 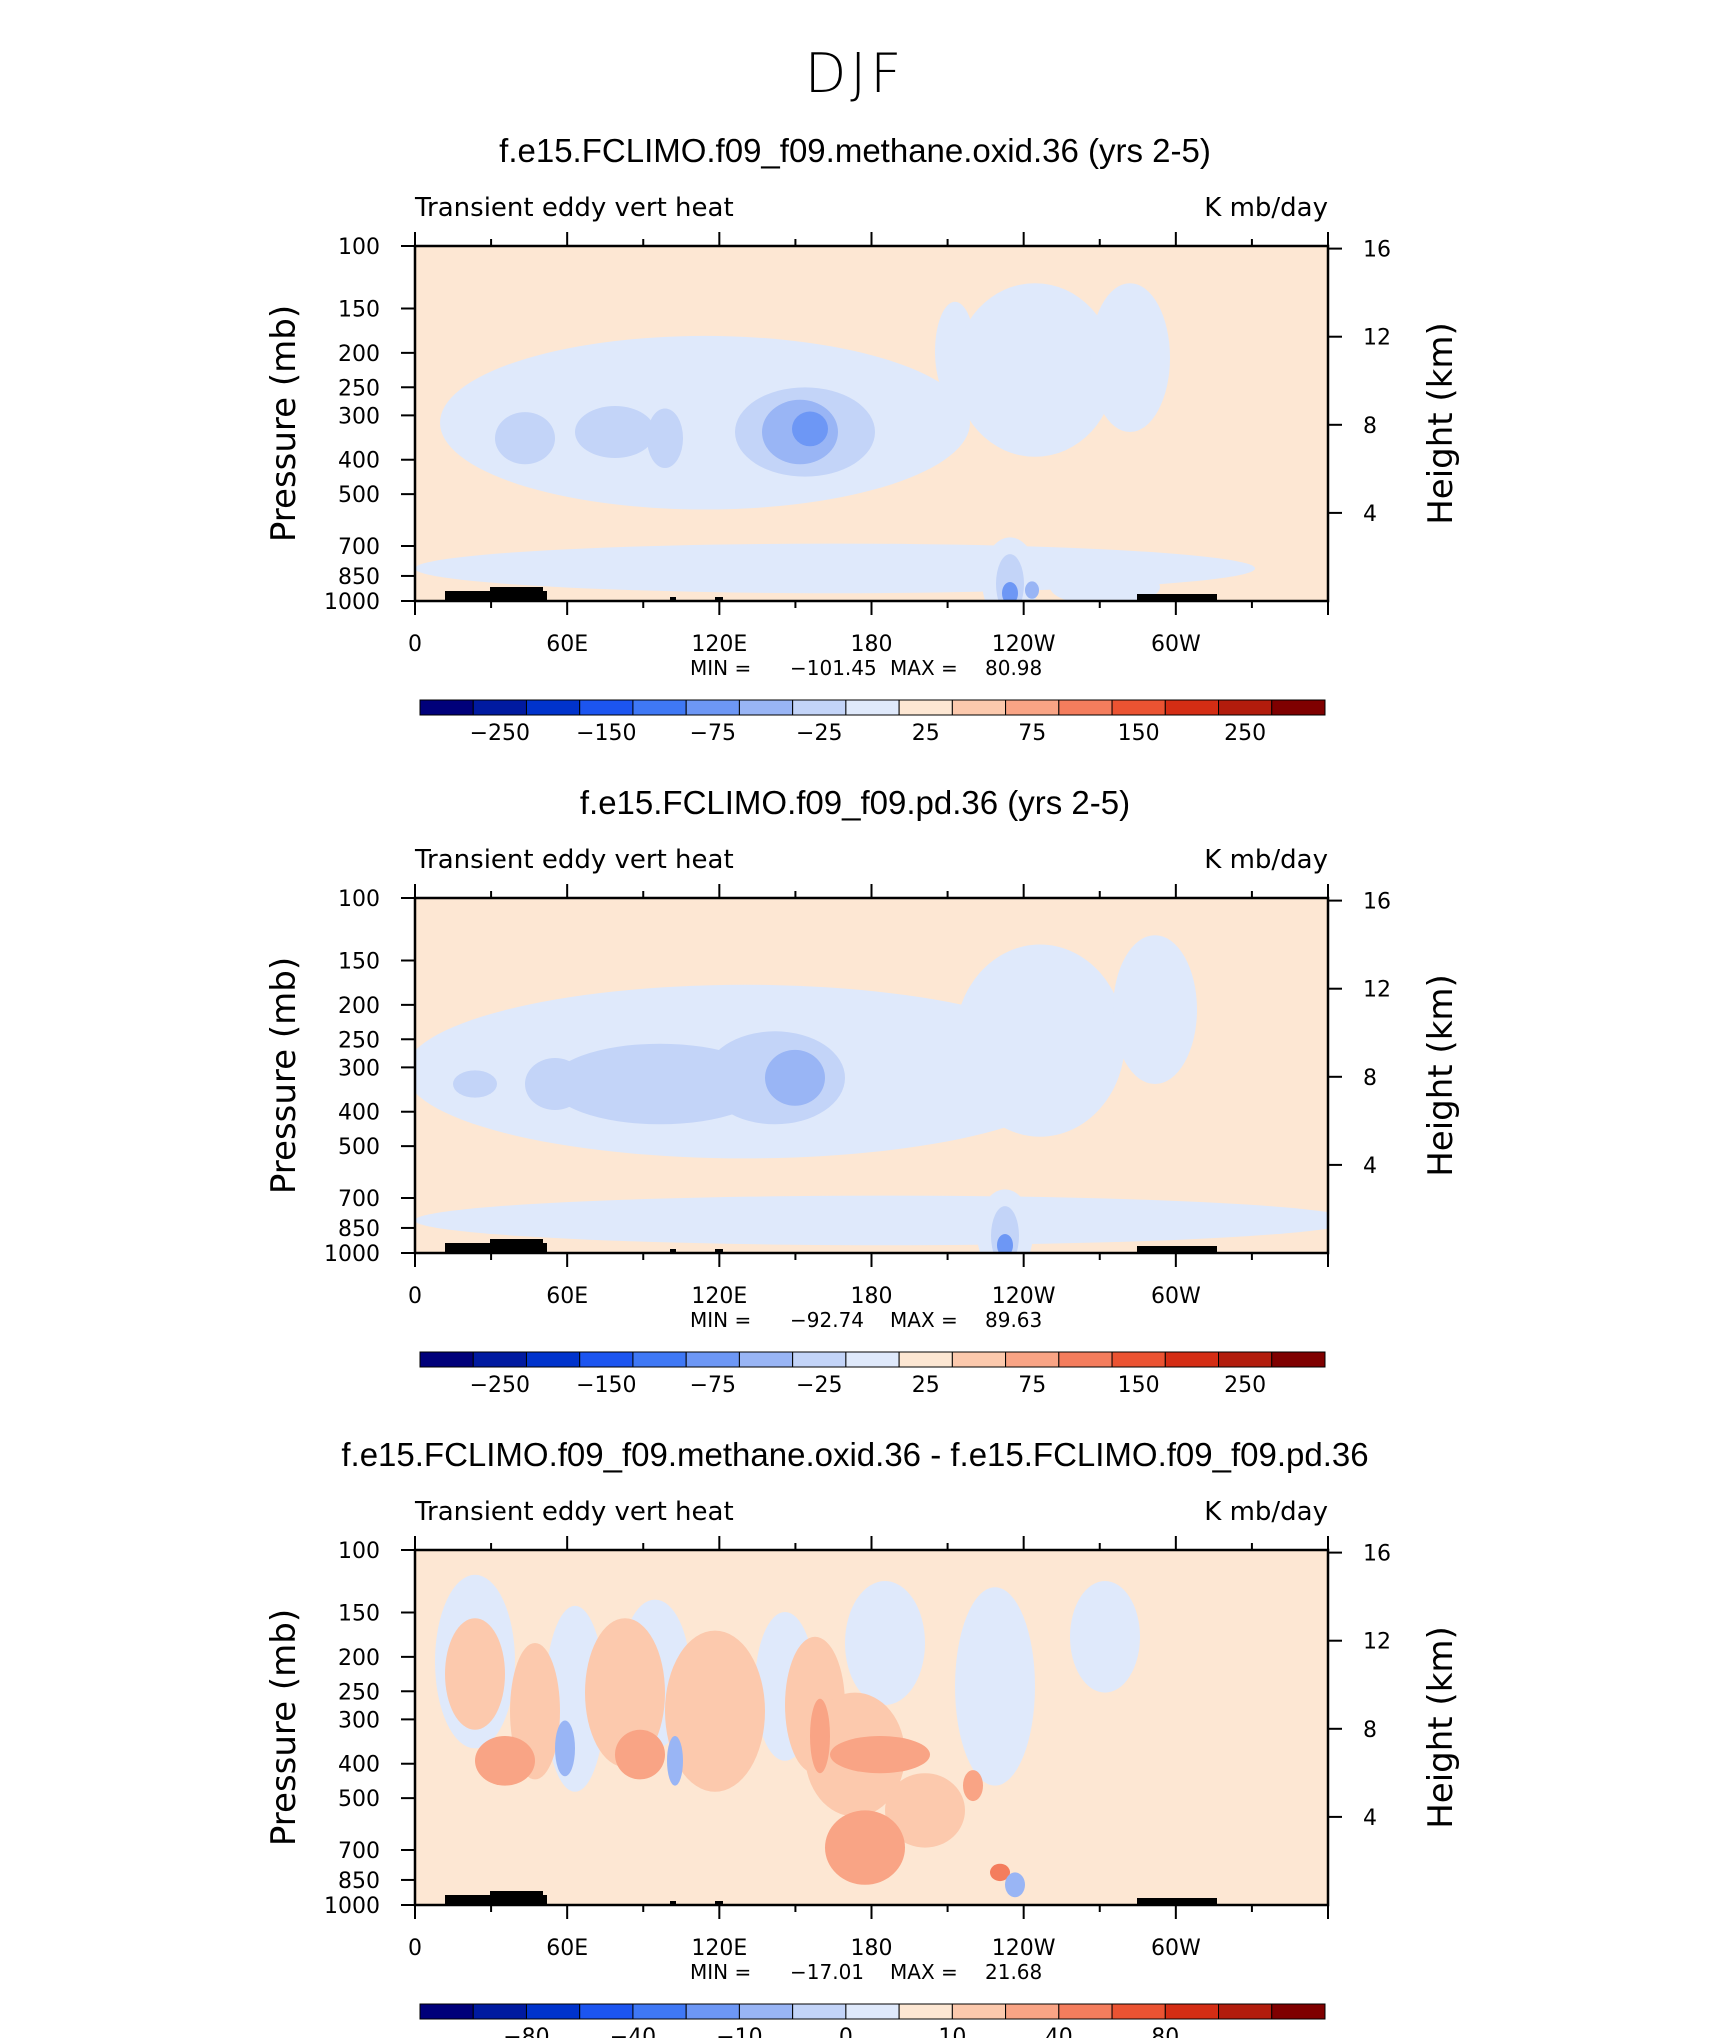 I want to click on min-value: −17.01, so click(x=827, y=1972).